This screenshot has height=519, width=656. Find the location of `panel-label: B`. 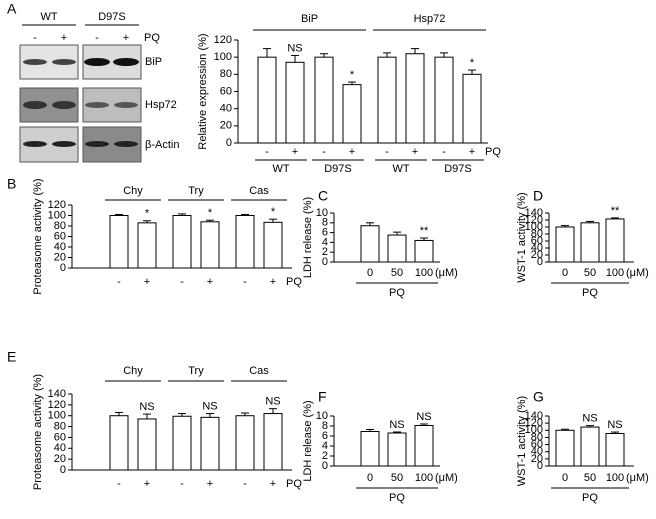

panel-label: B is located at coordinates (11, 184).